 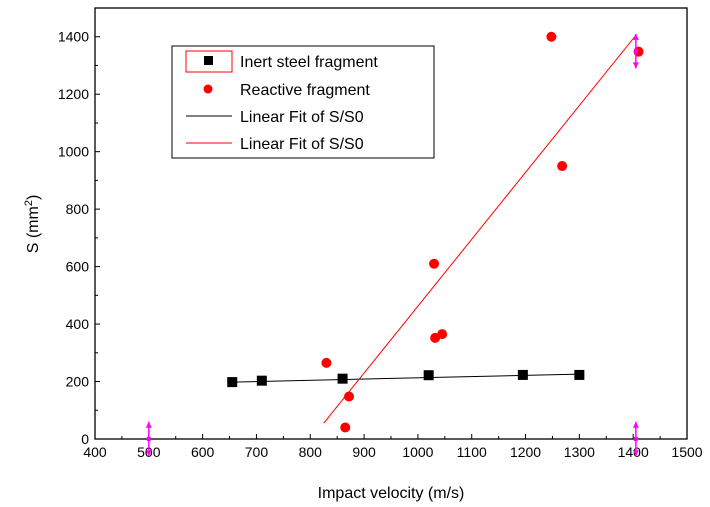 I want to click on x-tick-label: 1200, so click(x=525, y=452).